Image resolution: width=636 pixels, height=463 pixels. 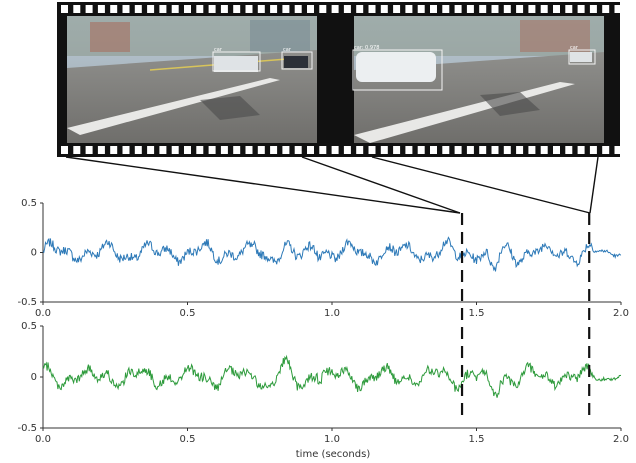 I want to click on video-frame-1: car car, so click(x=205, y=79).